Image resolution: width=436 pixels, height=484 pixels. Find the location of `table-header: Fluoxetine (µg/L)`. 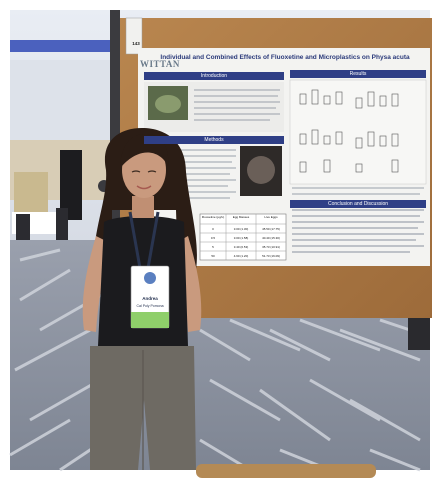

table-header: Fluoxetine (µg/L) is located at coordinates (213, 217).